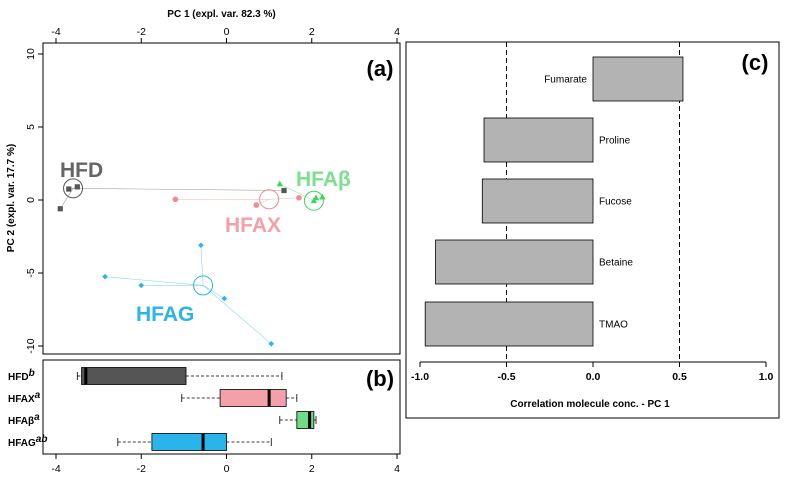 Image resolution: width=787 pixels, height=483 pixels. I want to click on bar-fucose, so click(537, 201).